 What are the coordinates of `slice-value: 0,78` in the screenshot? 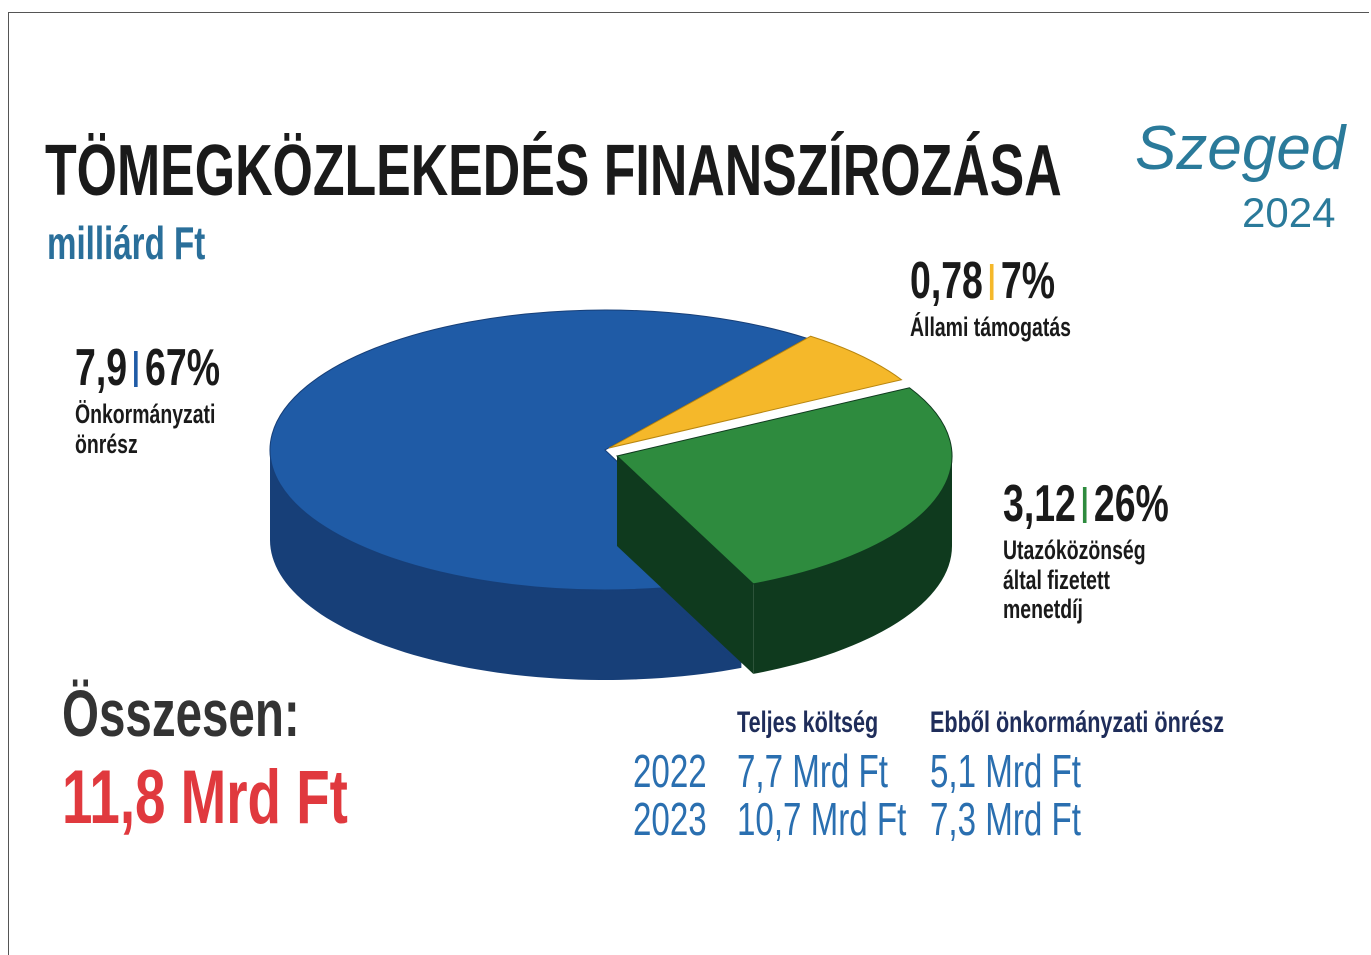 It's located at (946, 281).